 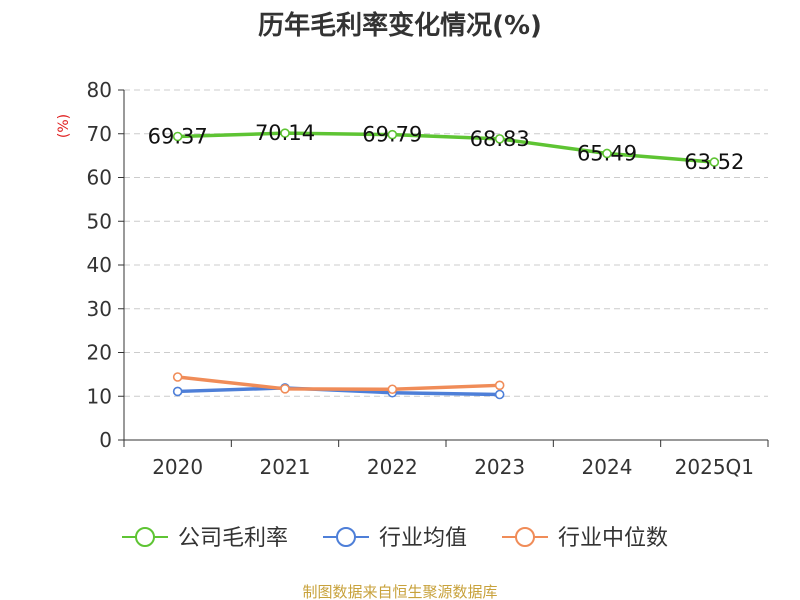 I want to click on data-label-2024: 65.49, so click(x=607, y=153).